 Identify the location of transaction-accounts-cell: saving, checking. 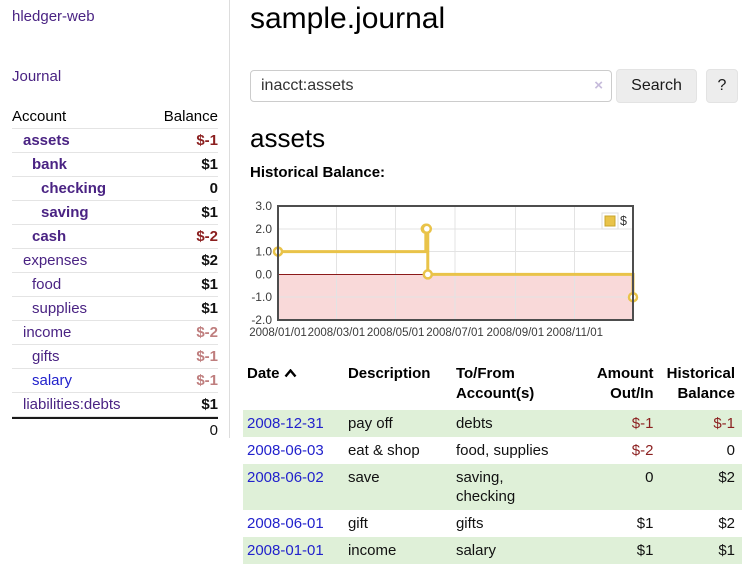
(515, 487).